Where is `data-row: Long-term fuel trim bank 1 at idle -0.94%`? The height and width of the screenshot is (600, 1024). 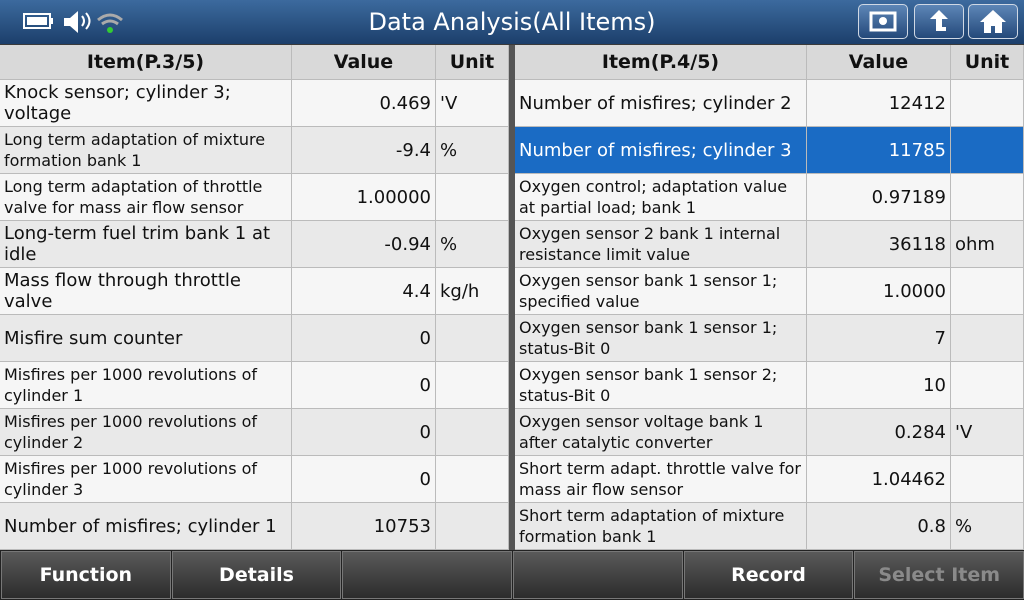
data-row: Long-term fuel trim bank 1 at idle -0.94% is located at coordinates (254, 244).